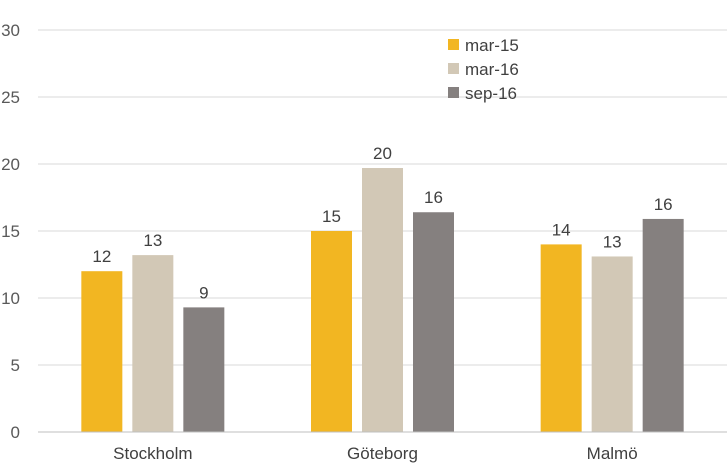  I want to click on category-label: Göteborg, so click(382, 453).